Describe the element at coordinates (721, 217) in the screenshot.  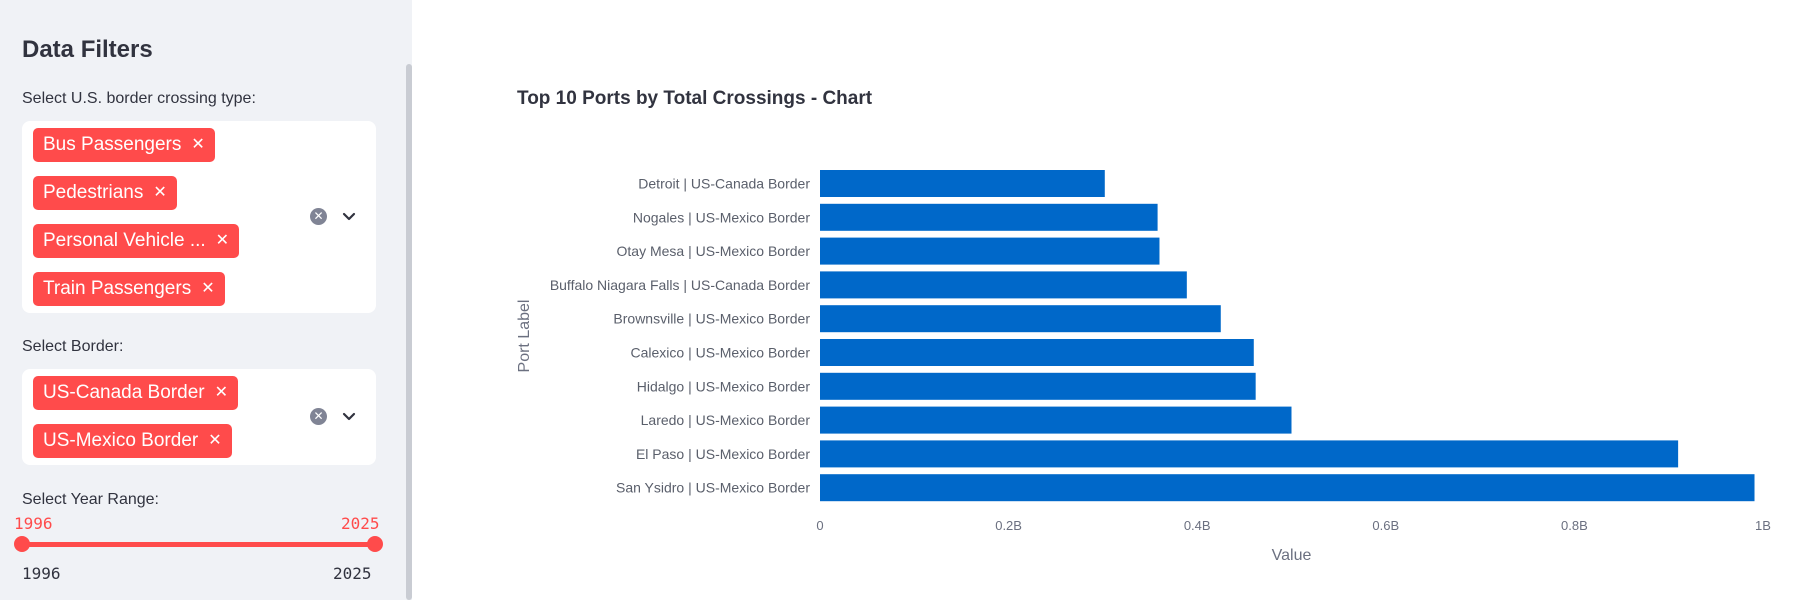
I see `category-label: Nogales | US-Mexico Border` at that location.